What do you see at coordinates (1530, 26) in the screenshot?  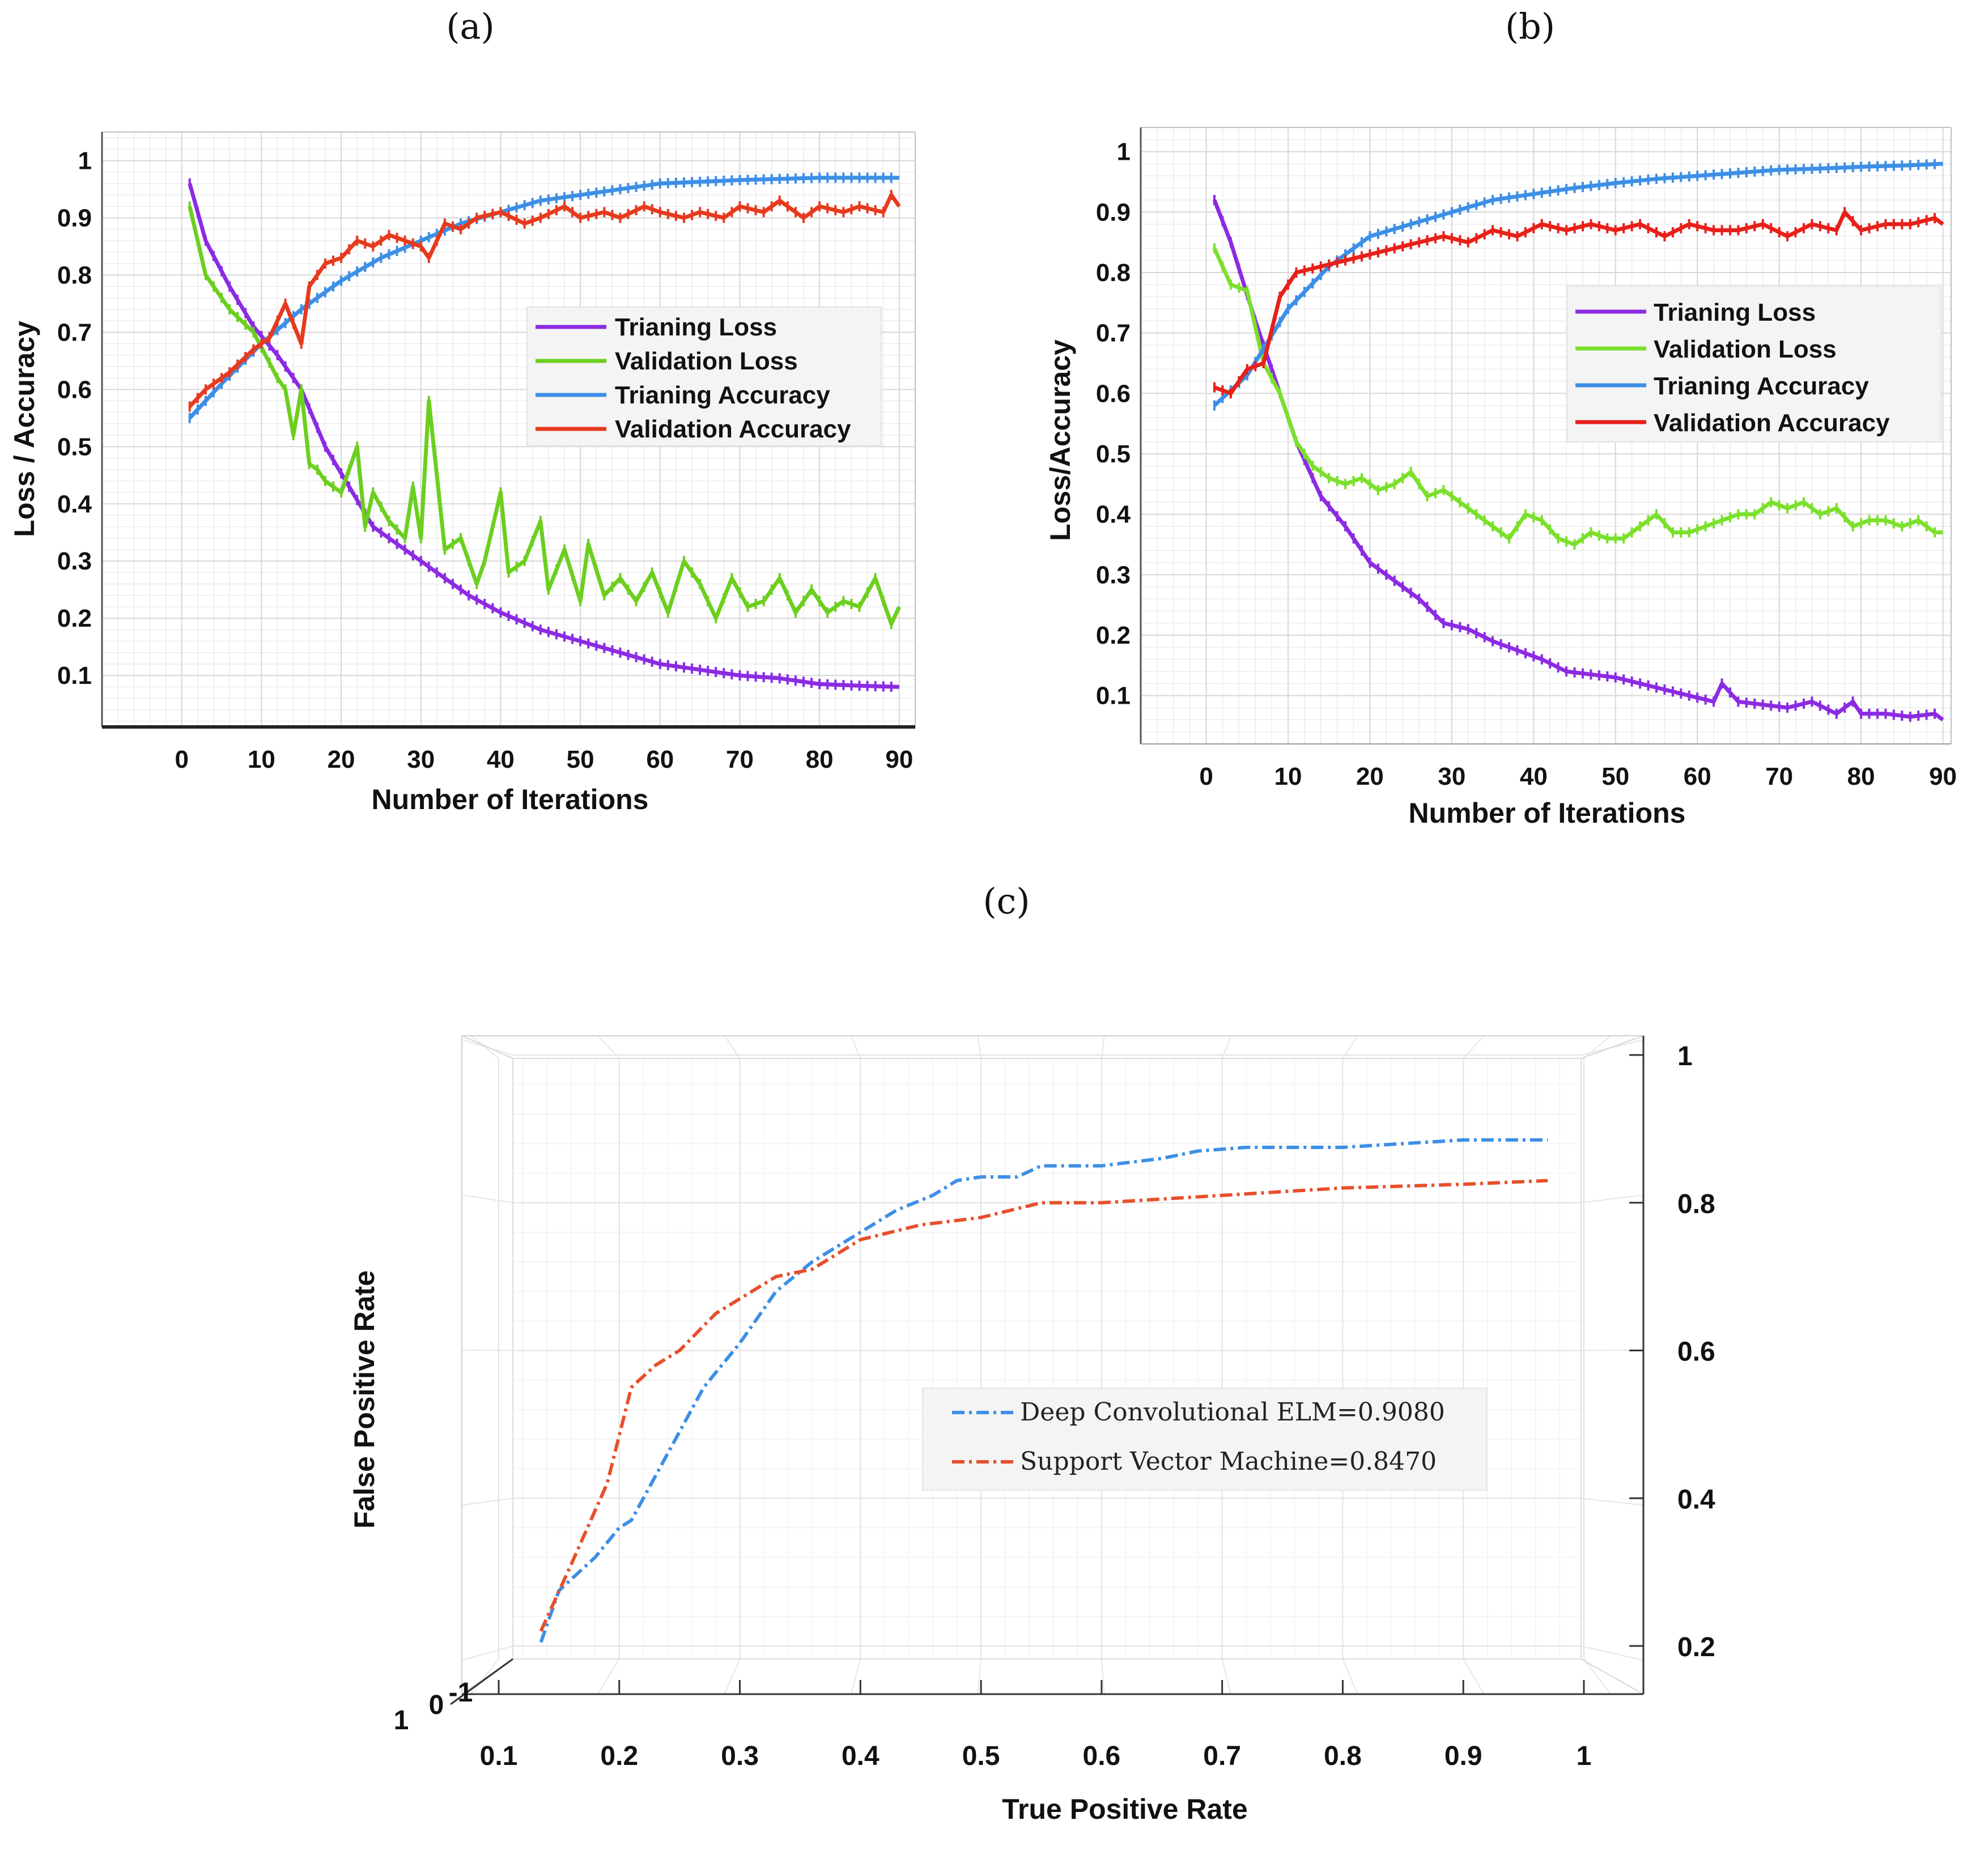 I see `panel-label-b: (b)` at bounding box center [1530, 26].